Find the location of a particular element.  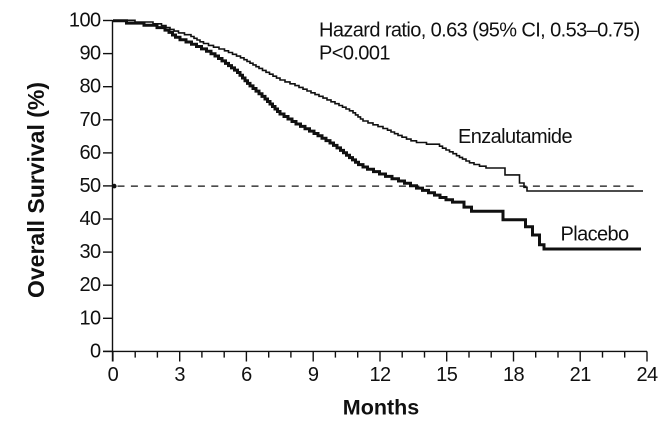

svg-text: P<0.001 is located at coordinates (354, 54).